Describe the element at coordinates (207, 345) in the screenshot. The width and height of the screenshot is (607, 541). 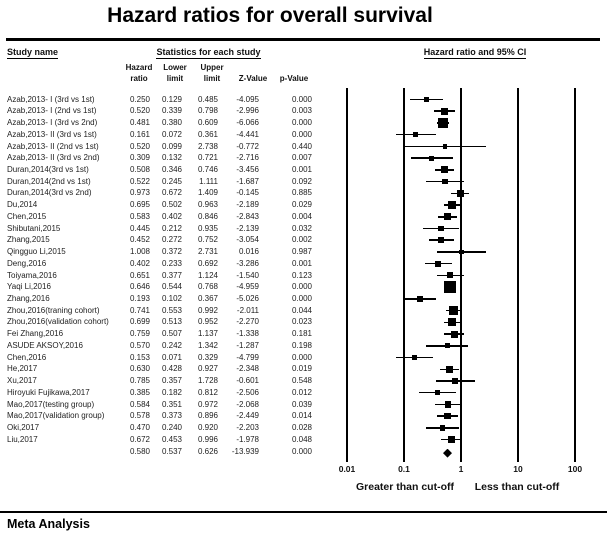
I see `upper-limit-cell: 1.342` at that location.